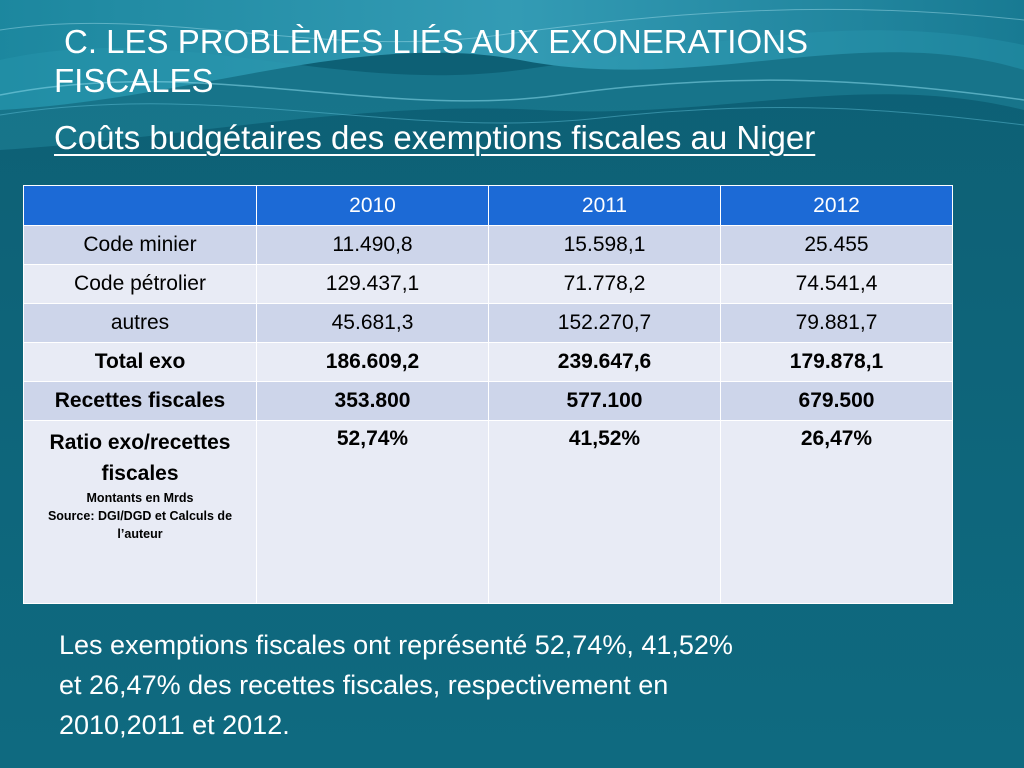  Describe the element at coordinates (836, 401) in the screenshot. I see `table-cell: 679.500` at that location.